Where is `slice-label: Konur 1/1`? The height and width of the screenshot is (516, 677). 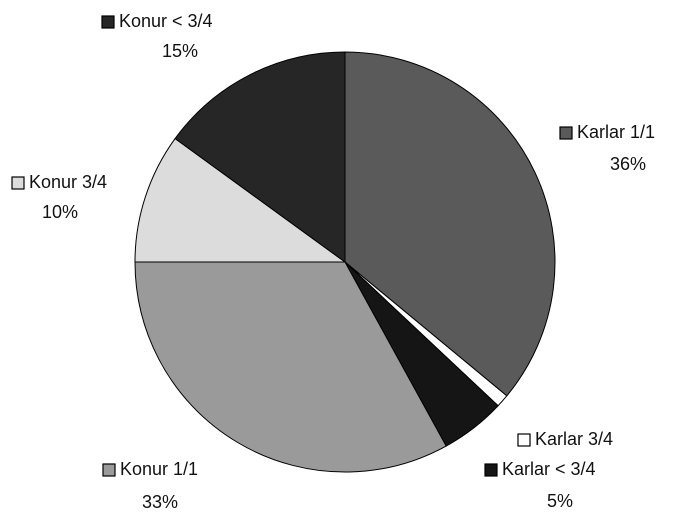
slice-label: Konur 1/1 is located at coordinates (159, 469).